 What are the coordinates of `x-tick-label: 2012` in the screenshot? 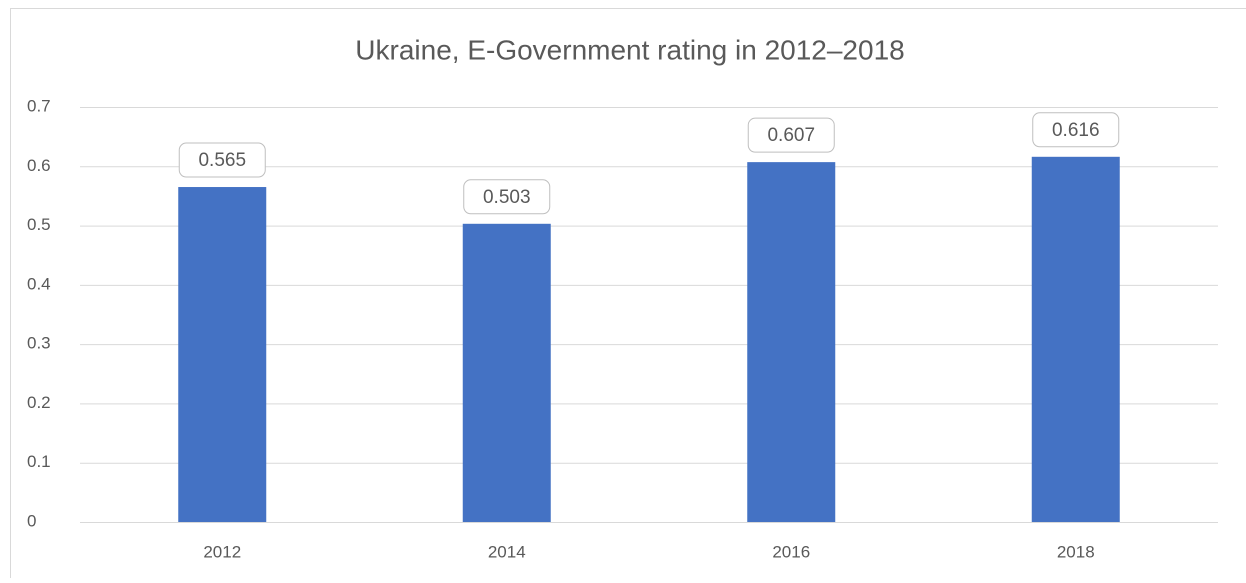 It's located at (222, 551).